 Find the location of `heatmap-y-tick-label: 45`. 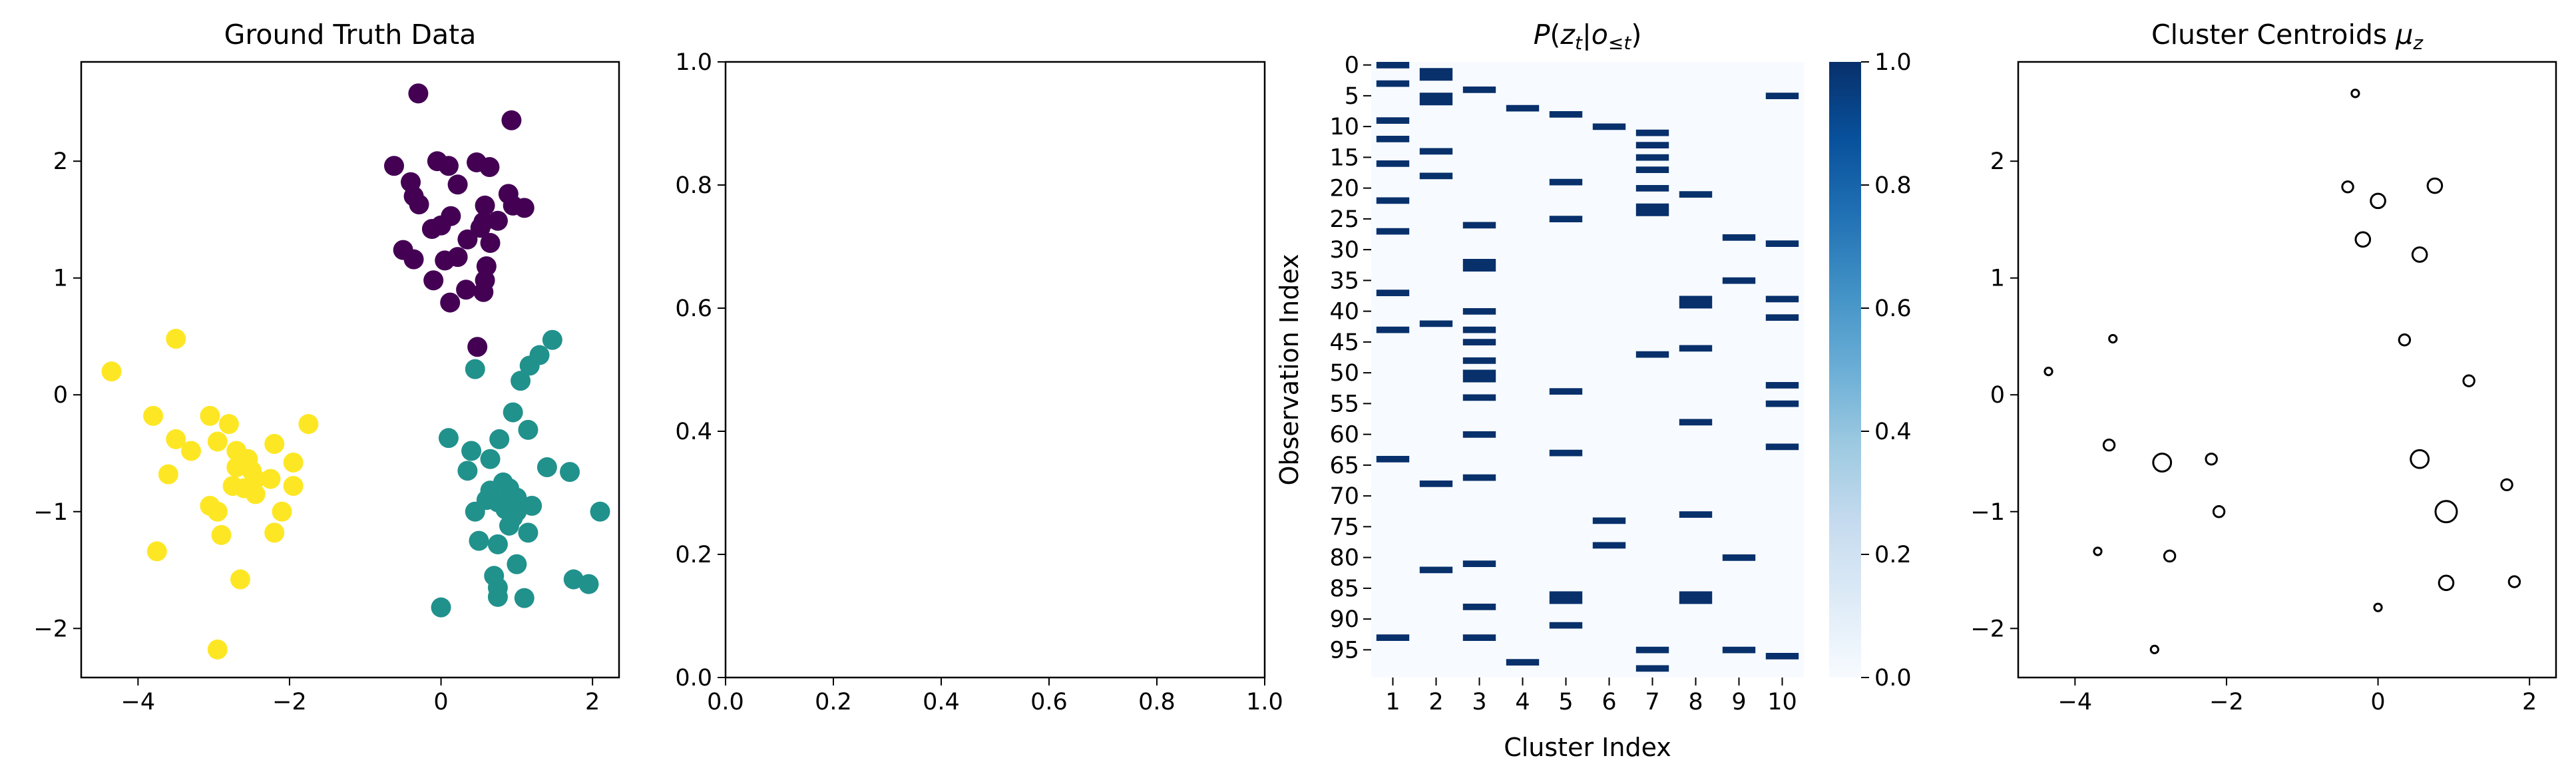

heatmap-y-tick-label: 45 is located at coordinates (1344, 342).